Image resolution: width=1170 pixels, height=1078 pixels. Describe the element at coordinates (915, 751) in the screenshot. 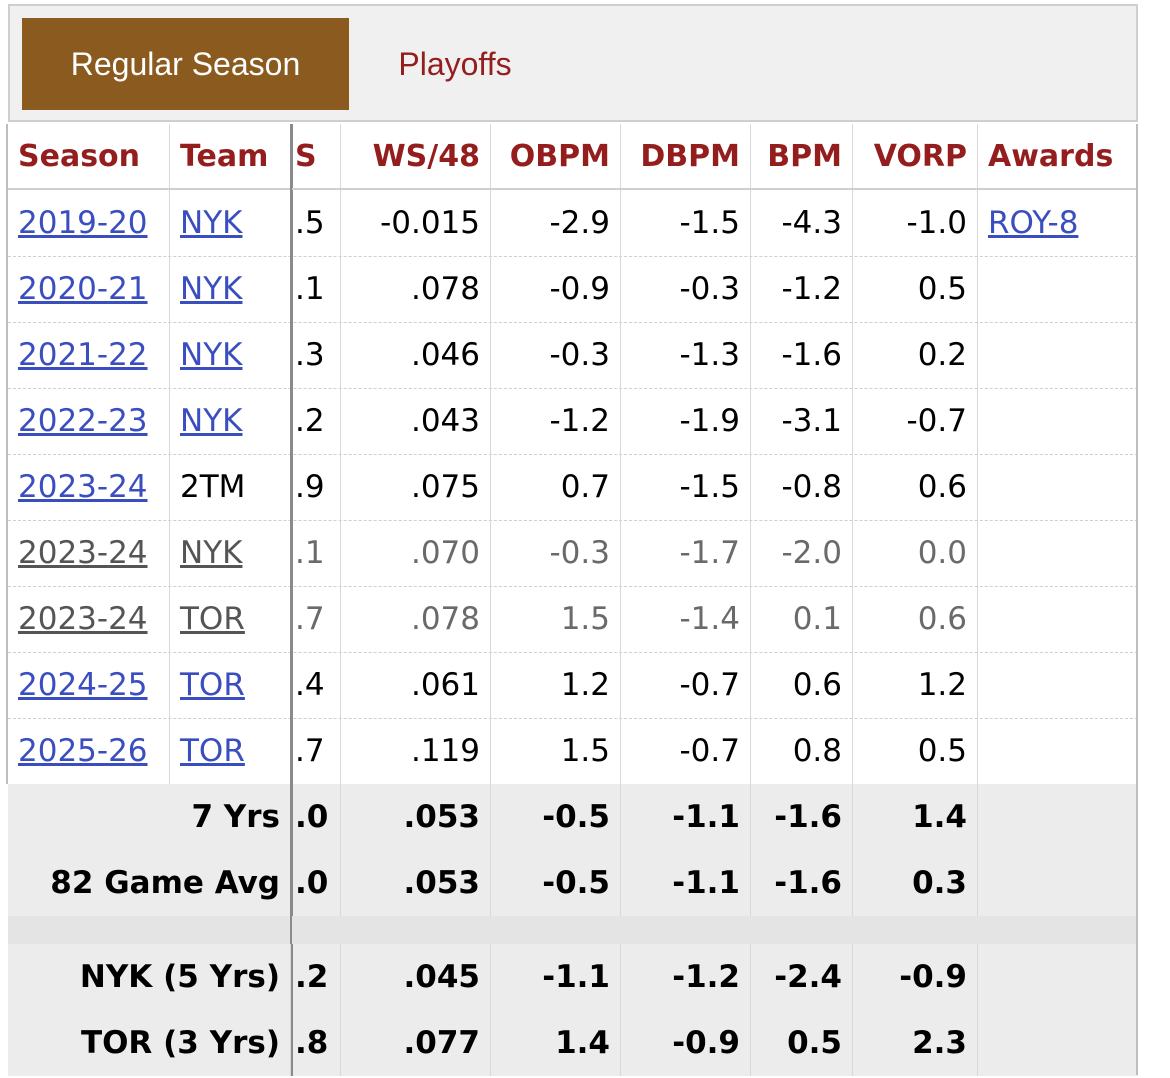

I see `vorp-cell: 0.5` at that location.